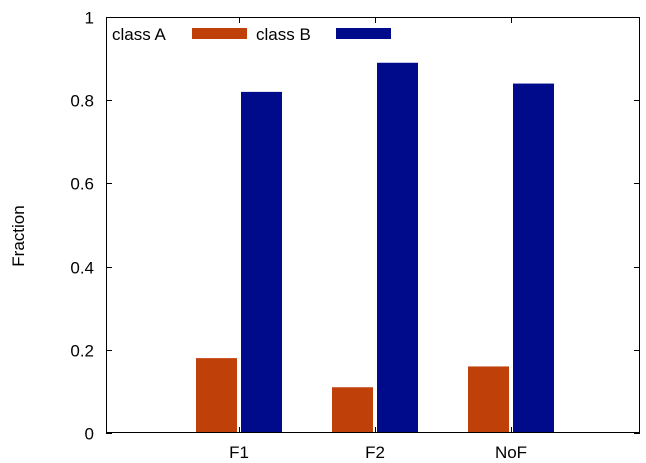 This screenshot has width=646, height=463. What do you see at coordinates (216, 395) in the screenshot?
I see `bar-class-a-f1` at bounding box center [216, 395].